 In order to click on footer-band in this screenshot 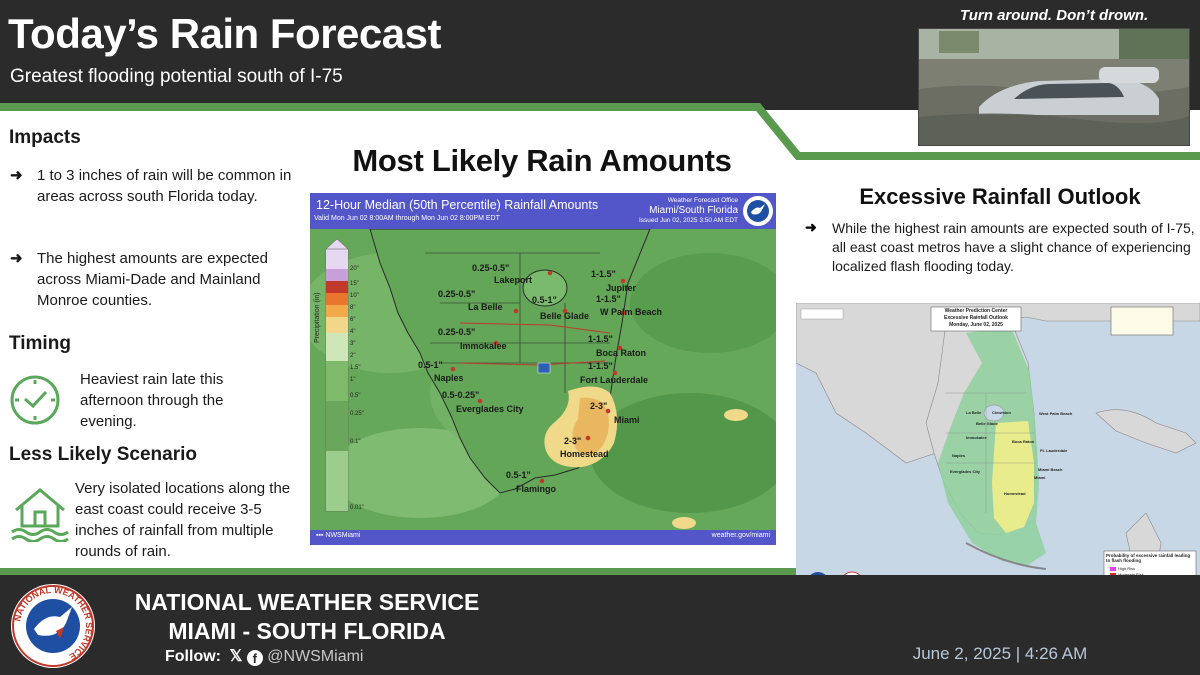, I will do `click(600, 625)`.